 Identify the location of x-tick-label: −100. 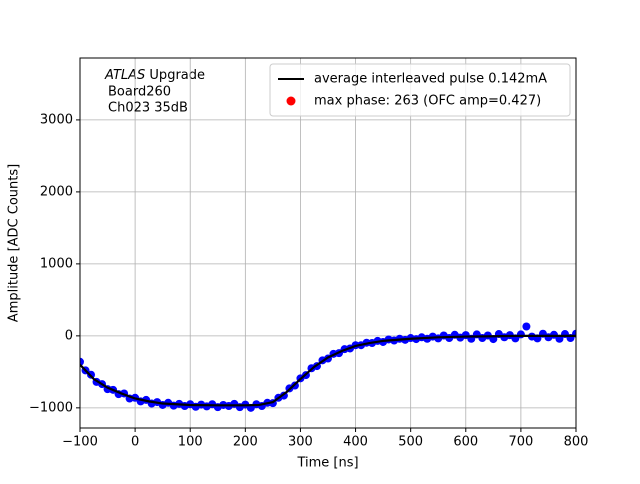
(80, 442).